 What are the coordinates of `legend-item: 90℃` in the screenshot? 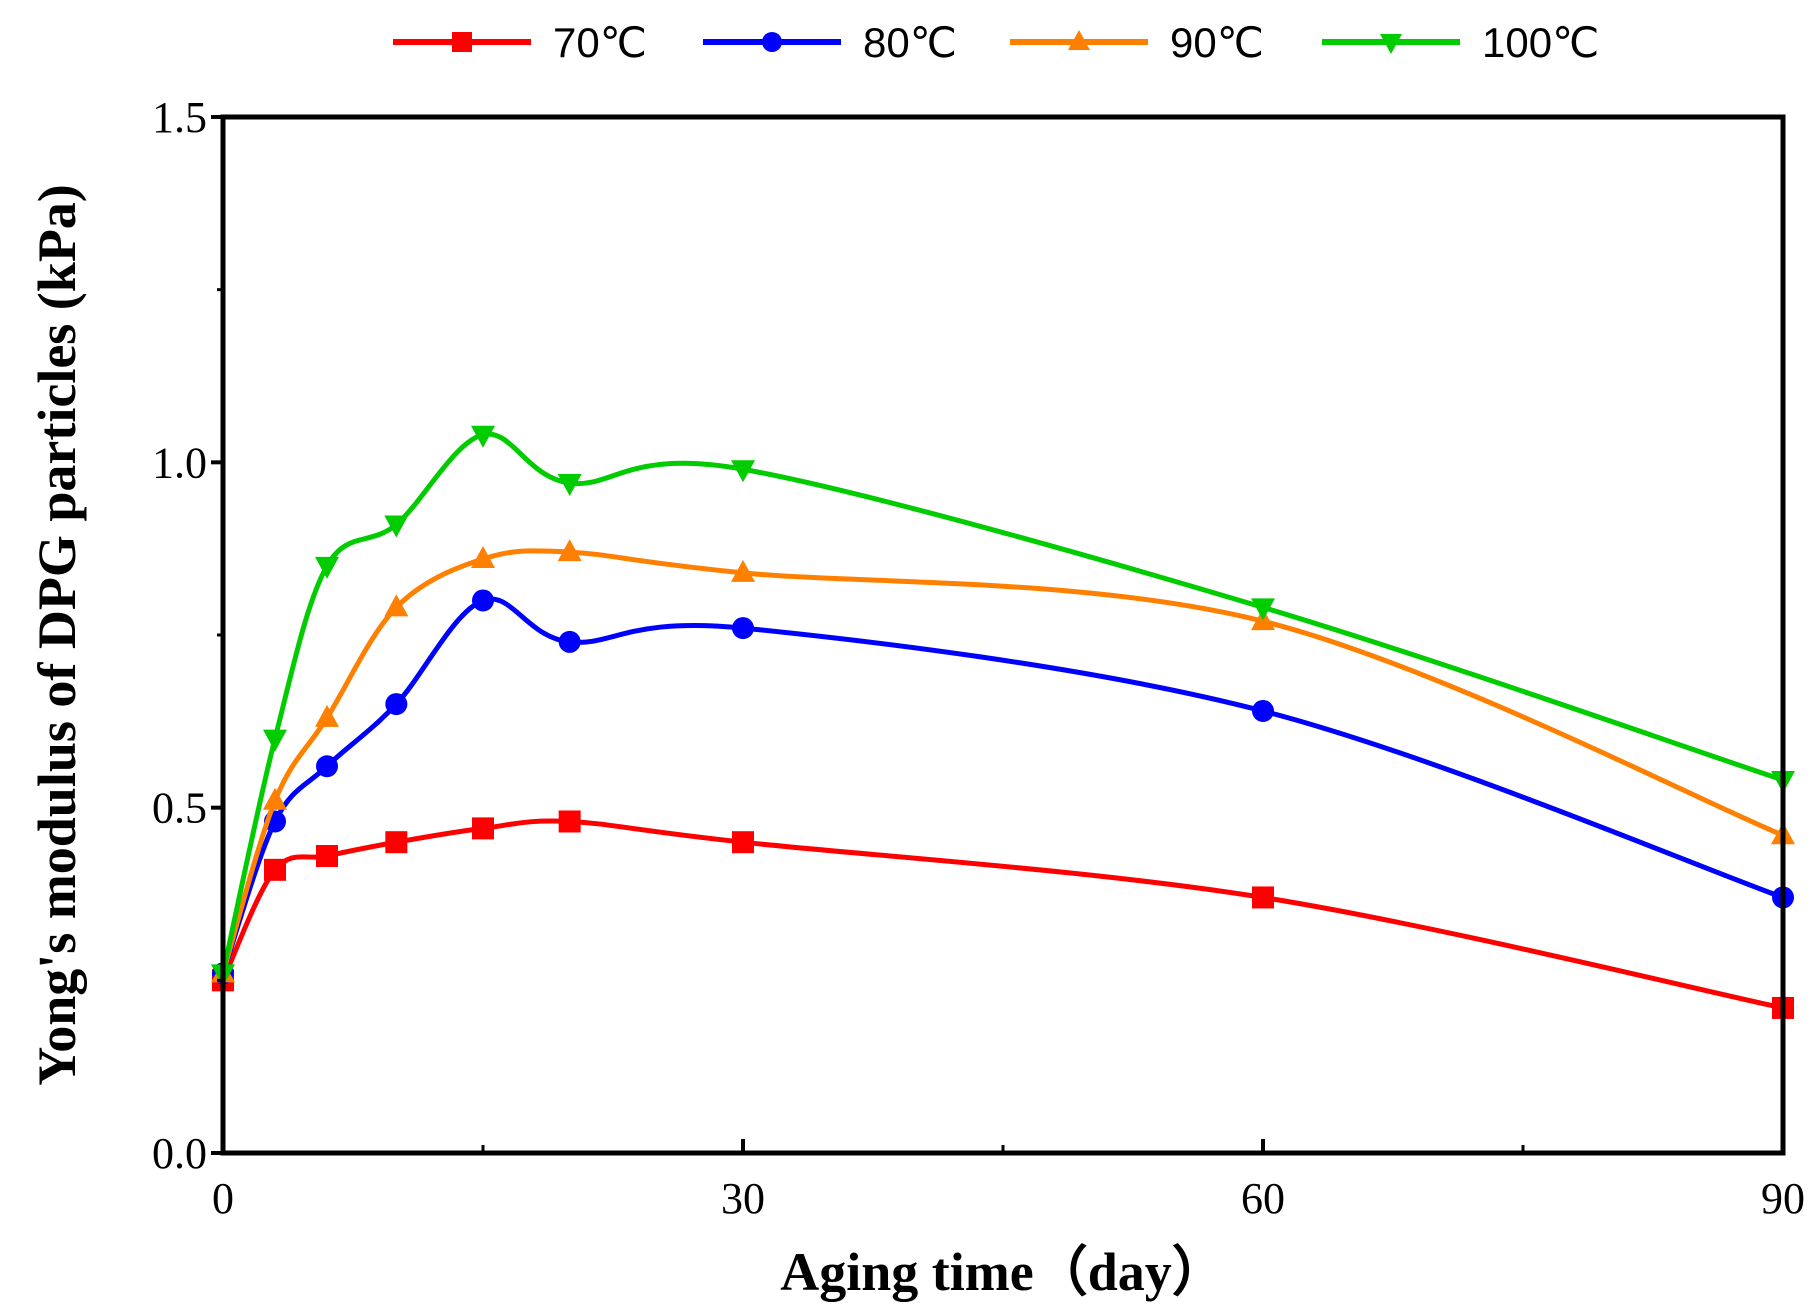 It's located at (1137, 42).